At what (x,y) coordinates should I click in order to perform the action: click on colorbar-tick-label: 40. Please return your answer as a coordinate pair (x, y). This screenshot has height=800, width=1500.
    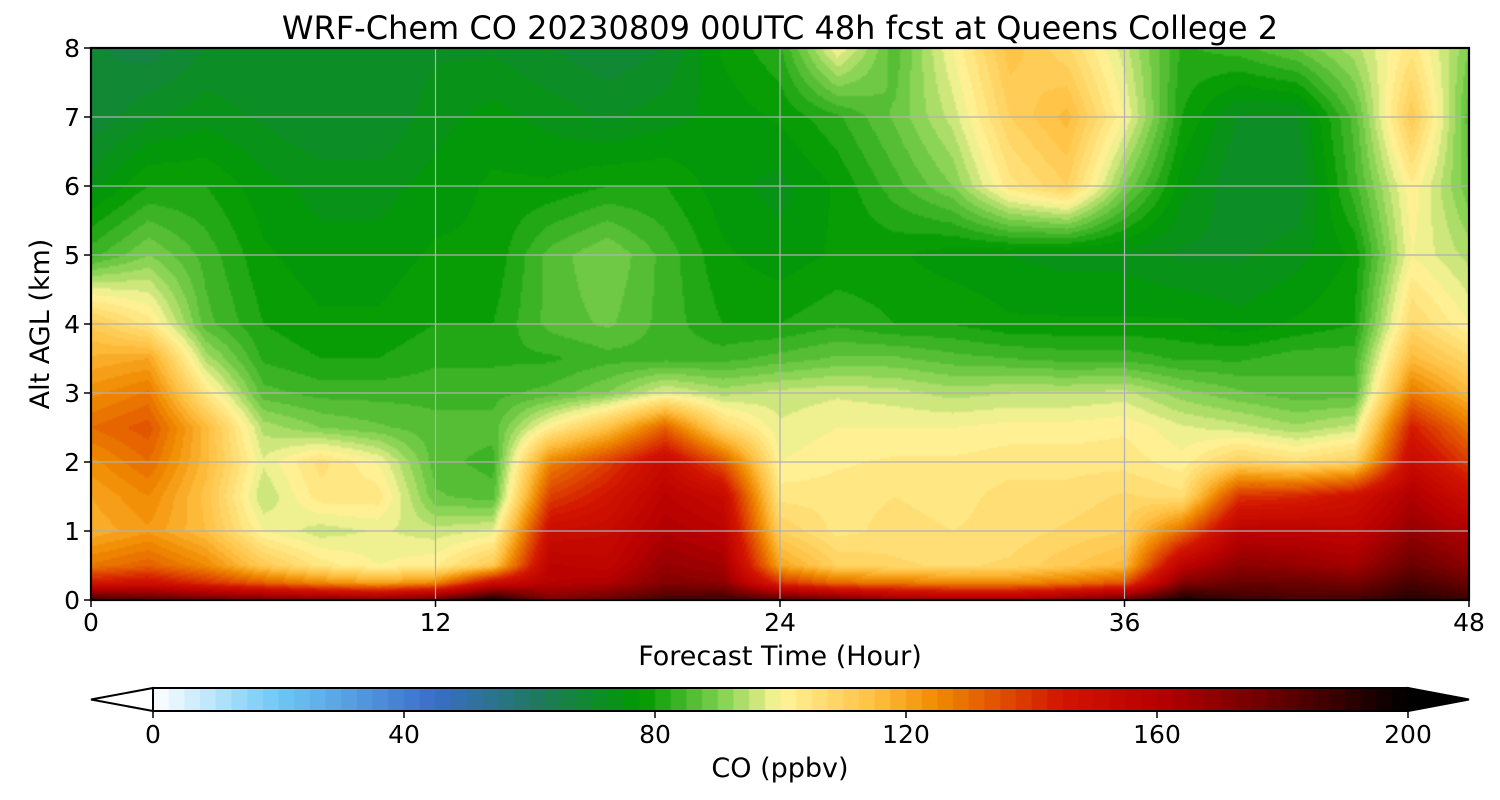
    Looking at the image, I should click on (404, 734).